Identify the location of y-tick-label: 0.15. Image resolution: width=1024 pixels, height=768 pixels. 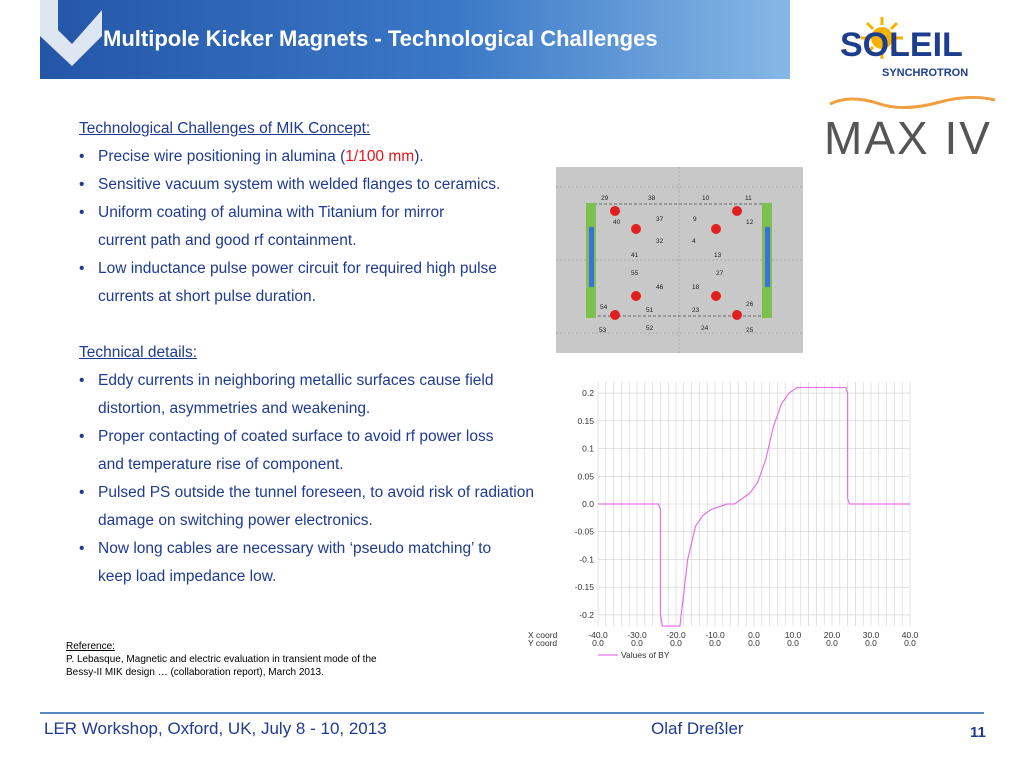
(585, 421).